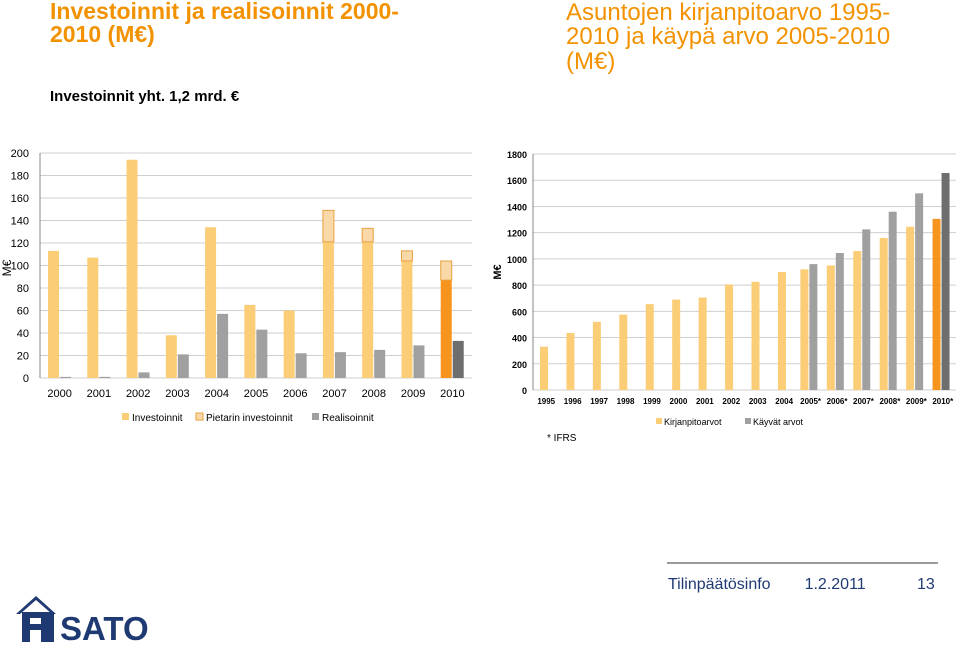 The image size is (960, 648). What do you see at coordinates (20, 199) in the screenshot?
I see `left-y-tick-label: 160` at bounding box center [20, 199].